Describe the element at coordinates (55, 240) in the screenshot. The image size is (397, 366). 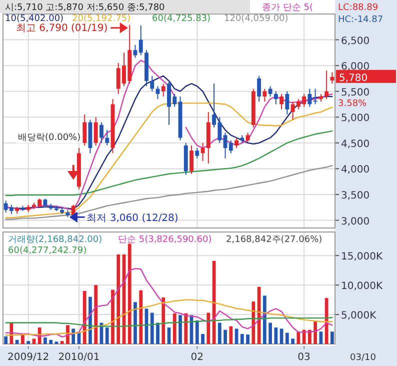
I see `annotation: 거래량(2,168,842.00)` at that location.